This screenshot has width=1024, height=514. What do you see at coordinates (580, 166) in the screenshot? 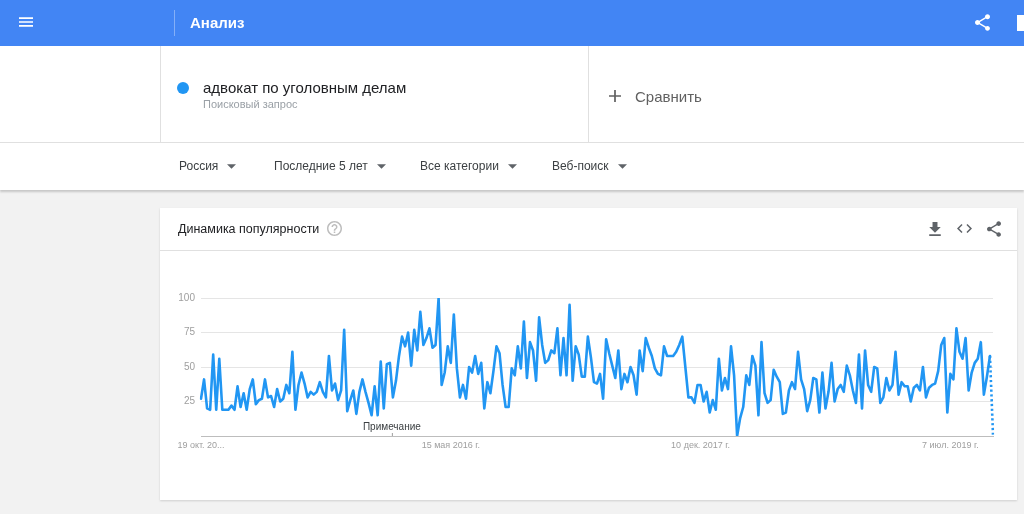
I see `text: Веб-поиск` at bounding box center [580, 166].